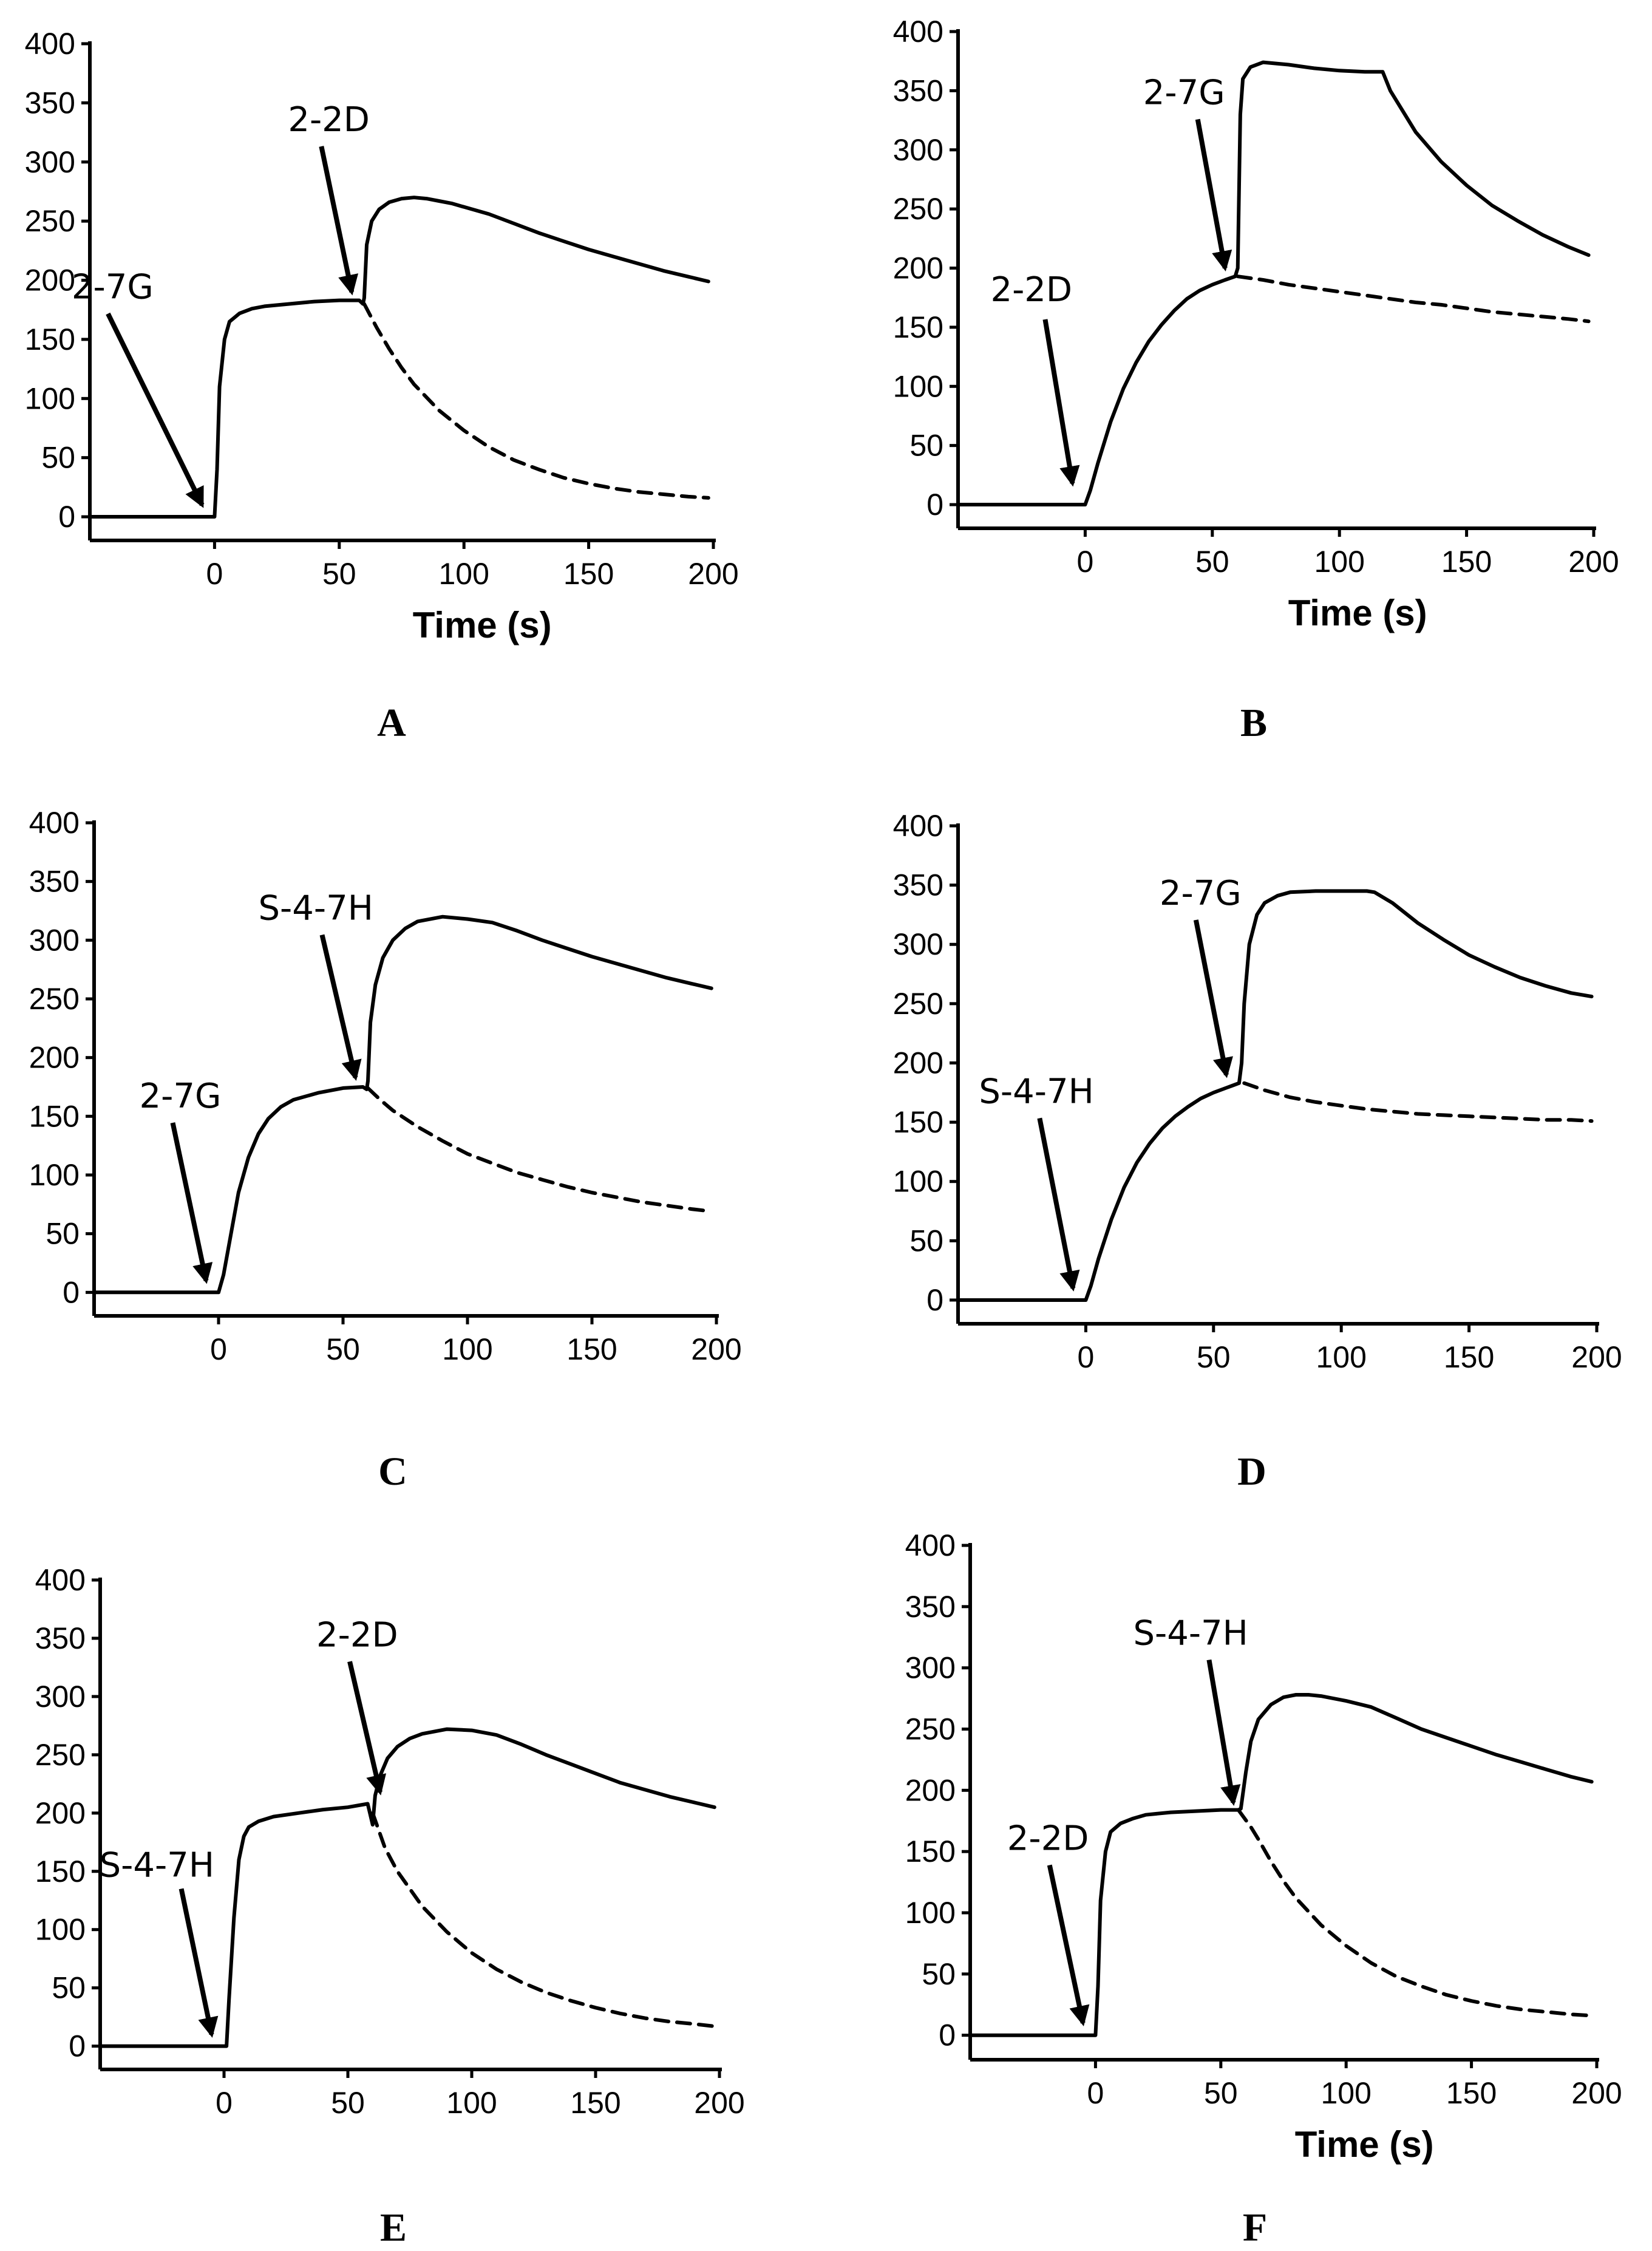 This screenshot has width=1652, height=2251. What do you see at coordinates (50, 339) in the screenshot?
I see `panel-a-y-tick-label: 150` at bounding box center [50, 339].